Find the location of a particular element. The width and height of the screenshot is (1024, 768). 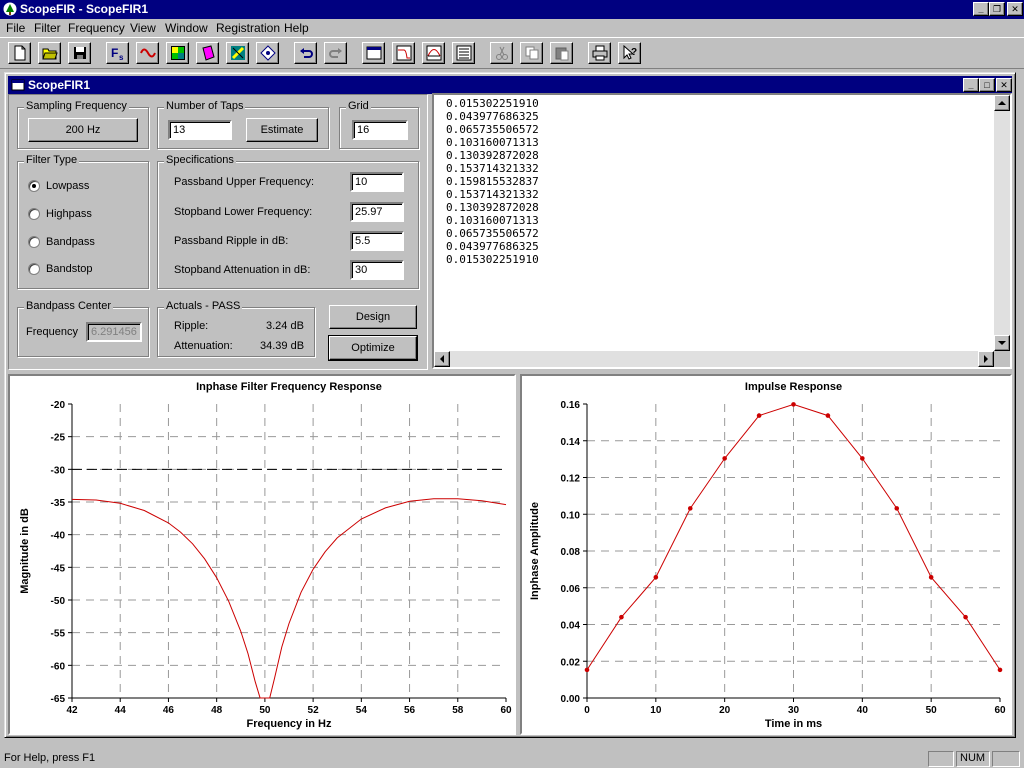

scroll-up-button is located at coordinates (1002, 103).